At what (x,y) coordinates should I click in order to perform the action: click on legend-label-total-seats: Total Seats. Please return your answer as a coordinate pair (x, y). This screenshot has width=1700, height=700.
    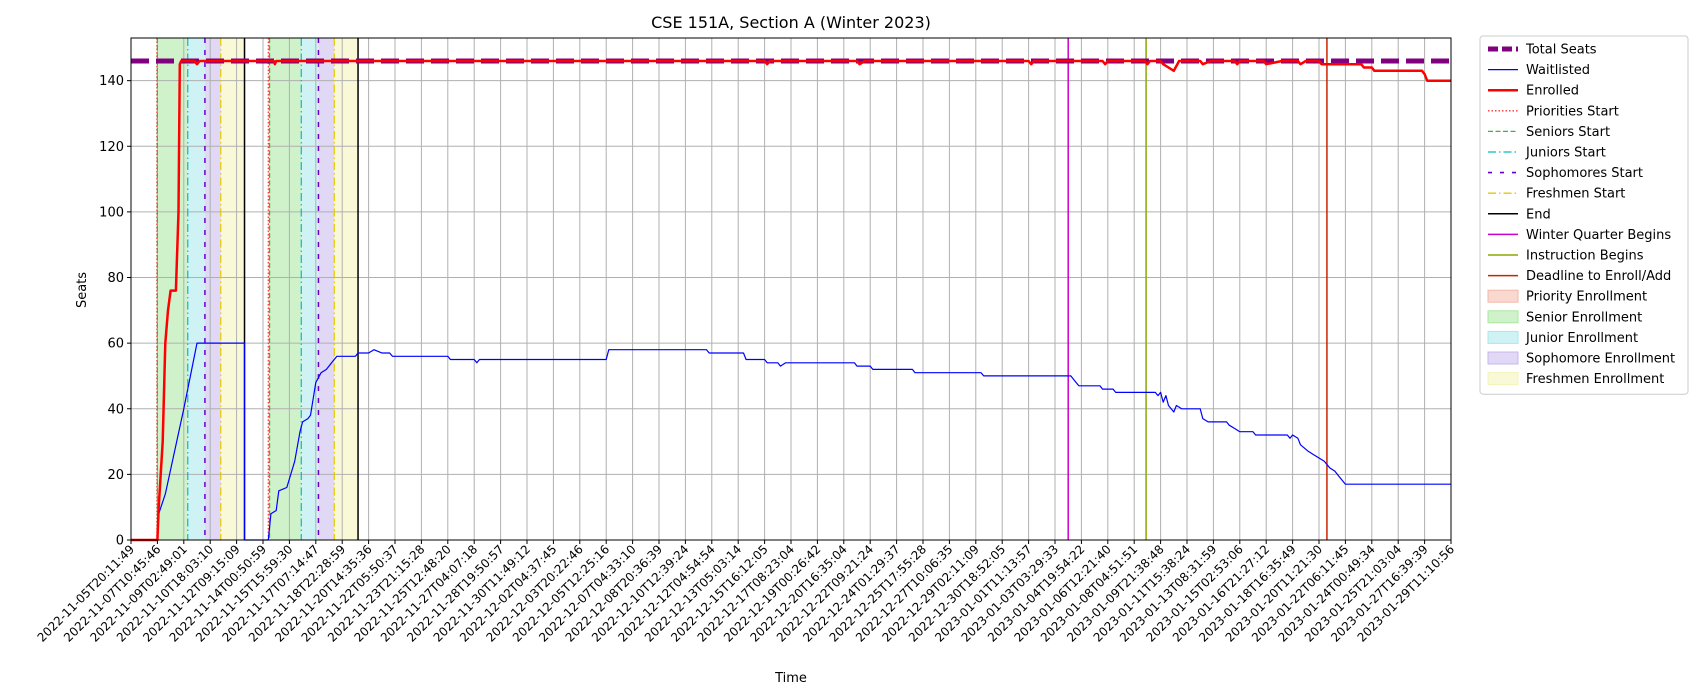
    Looking at the image, I should click on (1561, 50).